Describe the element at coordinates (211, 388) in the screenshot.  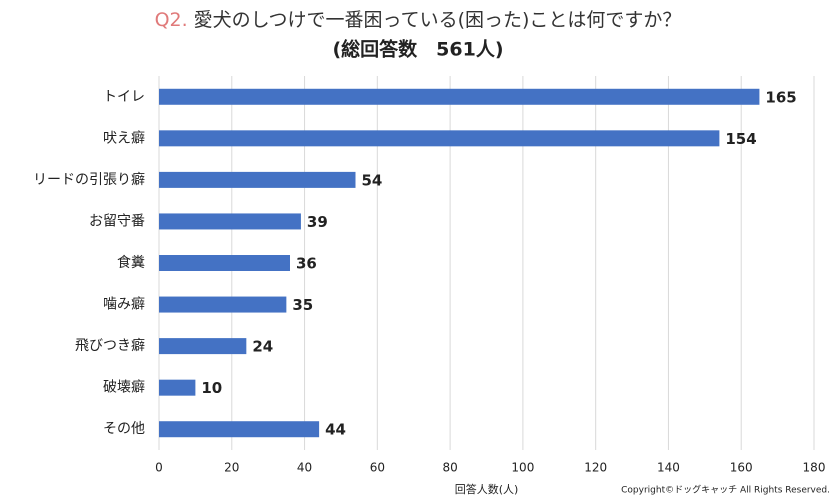
I see `value-label: 10` at that location.